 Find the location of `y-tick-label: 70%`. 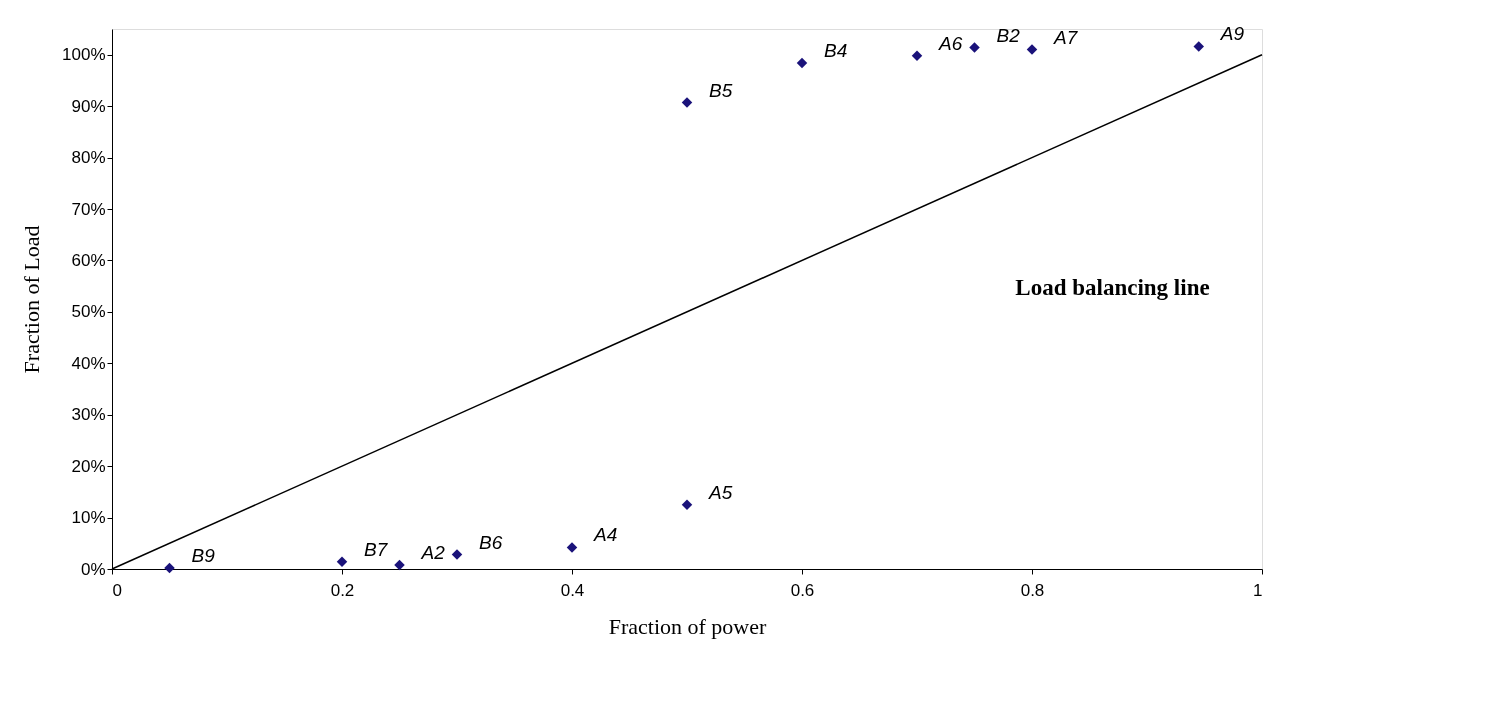

y-tick-label: 70% is located at coordinates (88, 209).